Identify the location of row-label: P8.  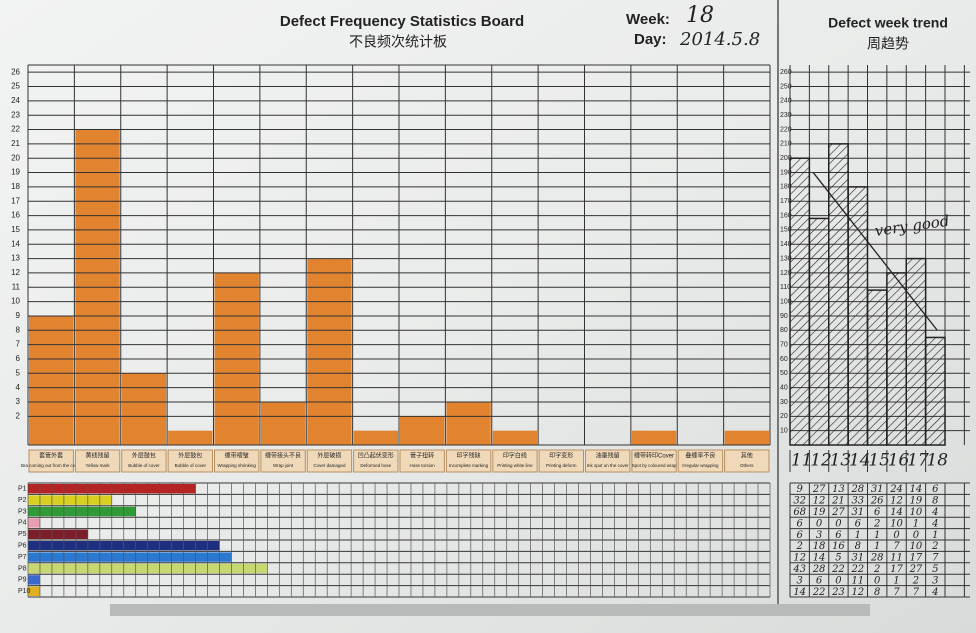
(22, 568).